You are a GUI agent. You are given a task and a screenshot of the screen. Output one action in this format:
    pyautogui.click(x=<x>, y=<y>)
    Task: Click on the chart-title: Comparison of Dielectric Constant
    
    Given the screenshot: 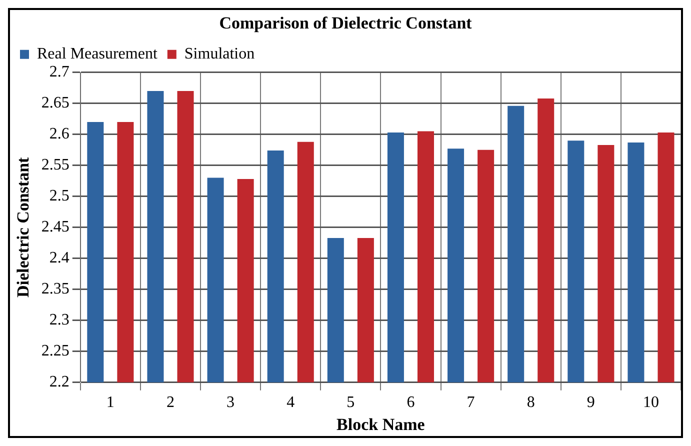 What is the action you would take?
    pyautogui.click(x=345, y=23)
    